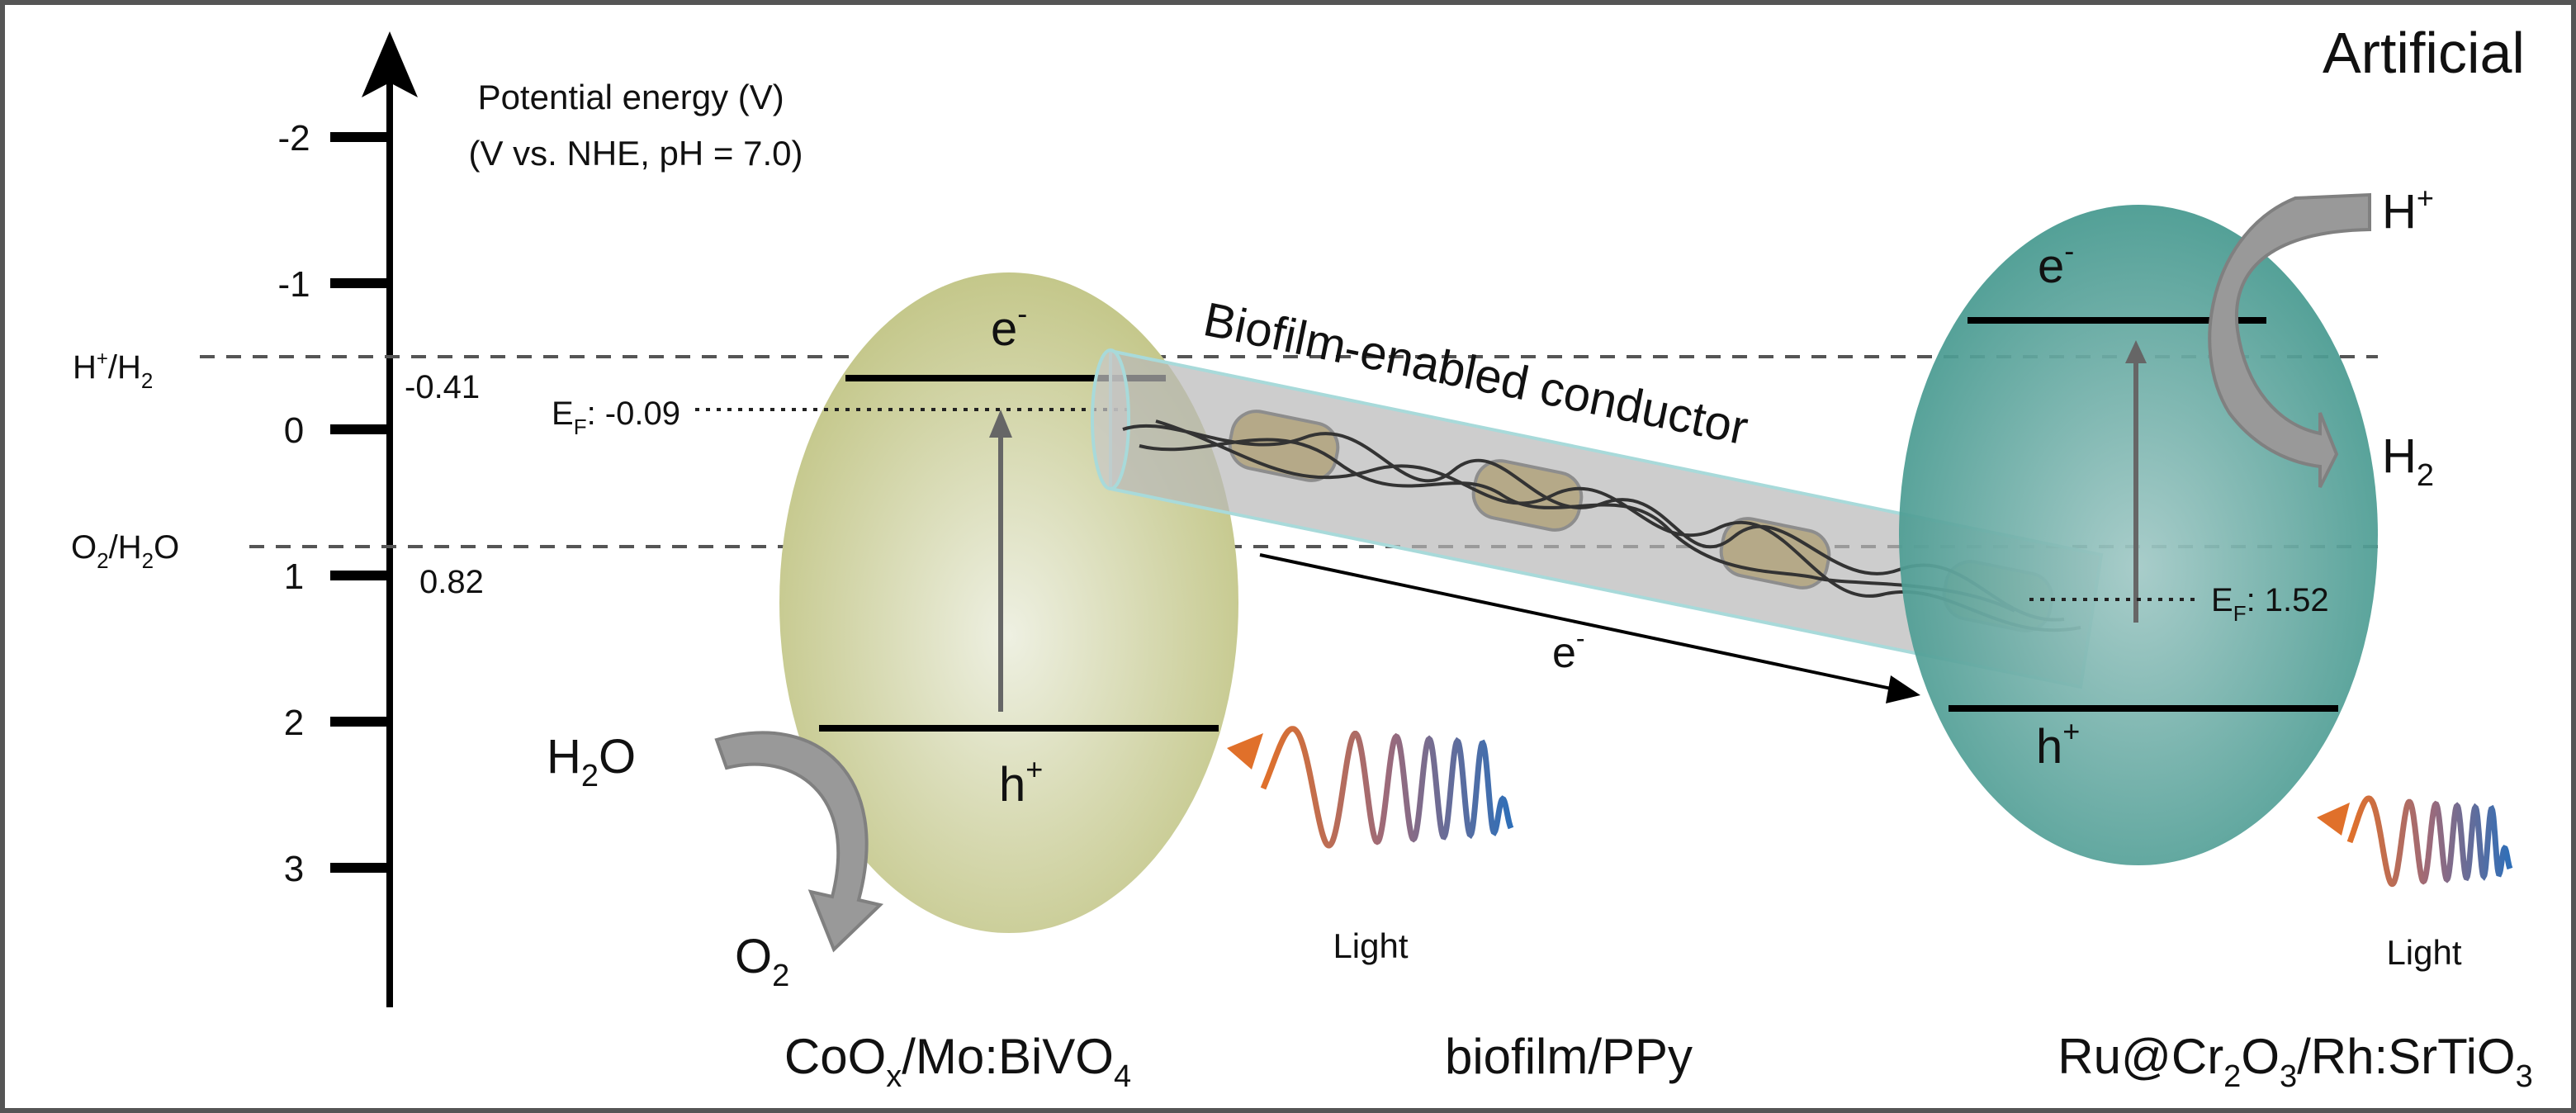 The height and width of the screenshot is (1113, 2576). I want to click on tube-end-cap, so click(1110, 419).